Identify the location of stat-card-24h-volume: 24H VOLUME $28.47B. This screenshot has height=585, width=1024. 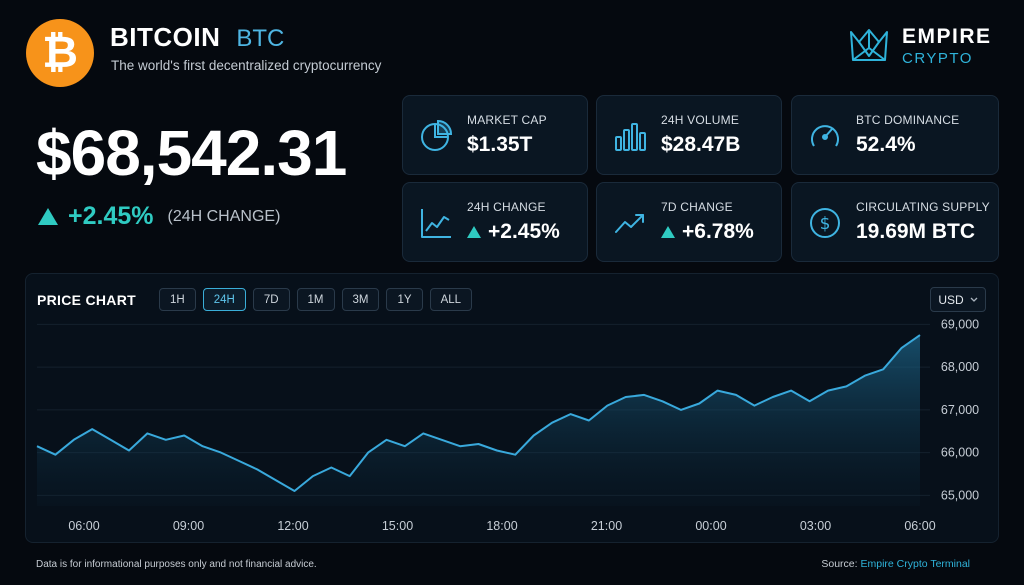
(689, 135).